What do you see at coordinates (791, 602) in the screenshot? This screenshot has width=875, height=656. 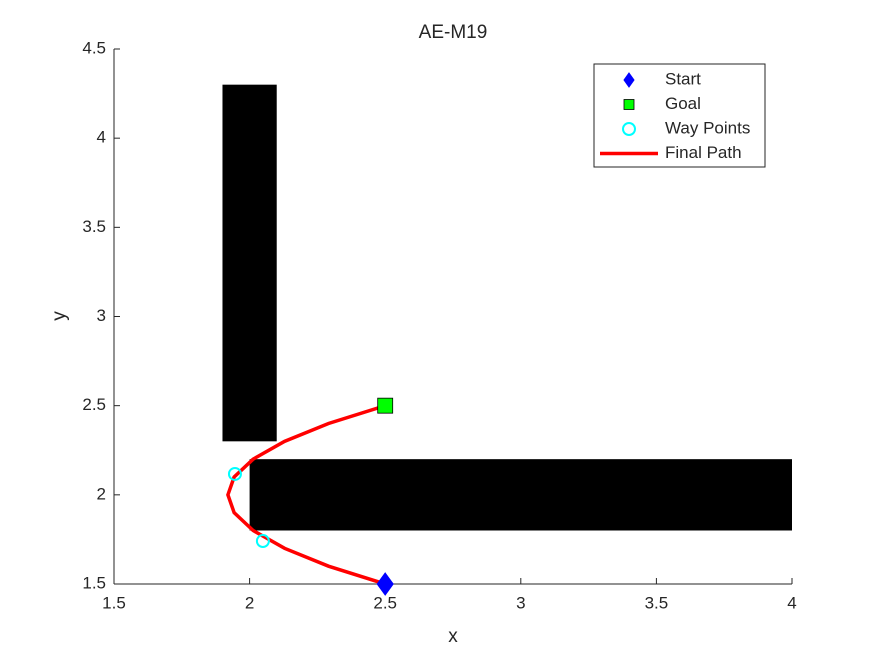 I see `x-tick-label: 4` at bounding box center [791, 602].